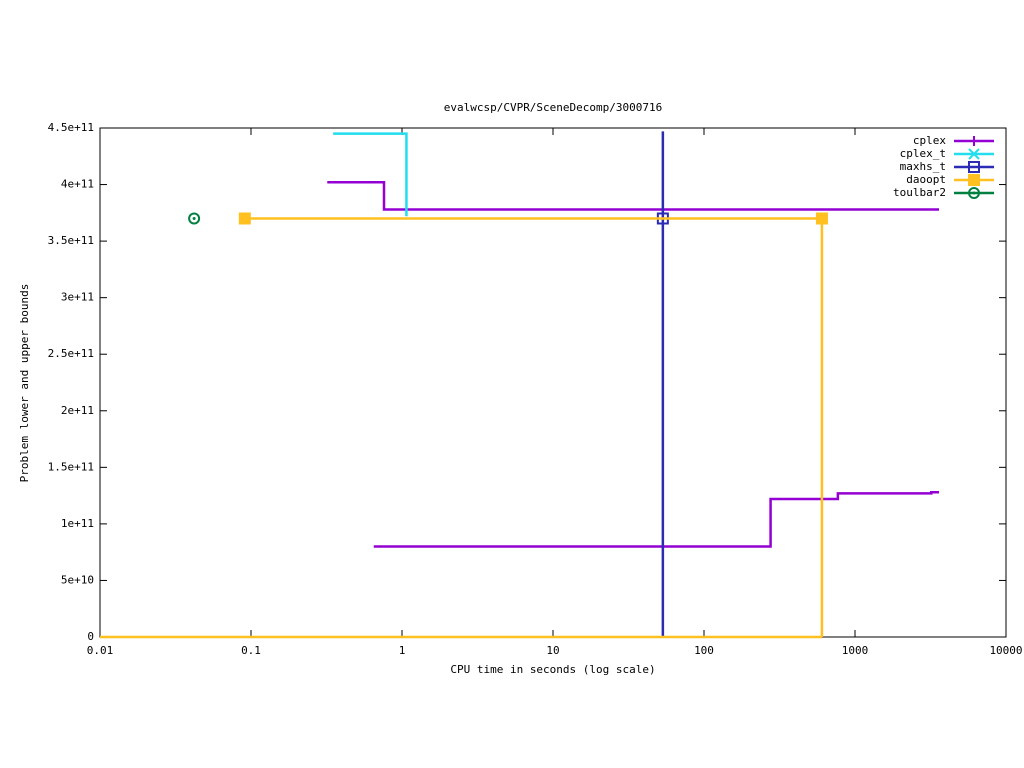  Describe the element at coordinates (855, 650) in the screenshot. I see `x-tick-label: 1000` at that location.